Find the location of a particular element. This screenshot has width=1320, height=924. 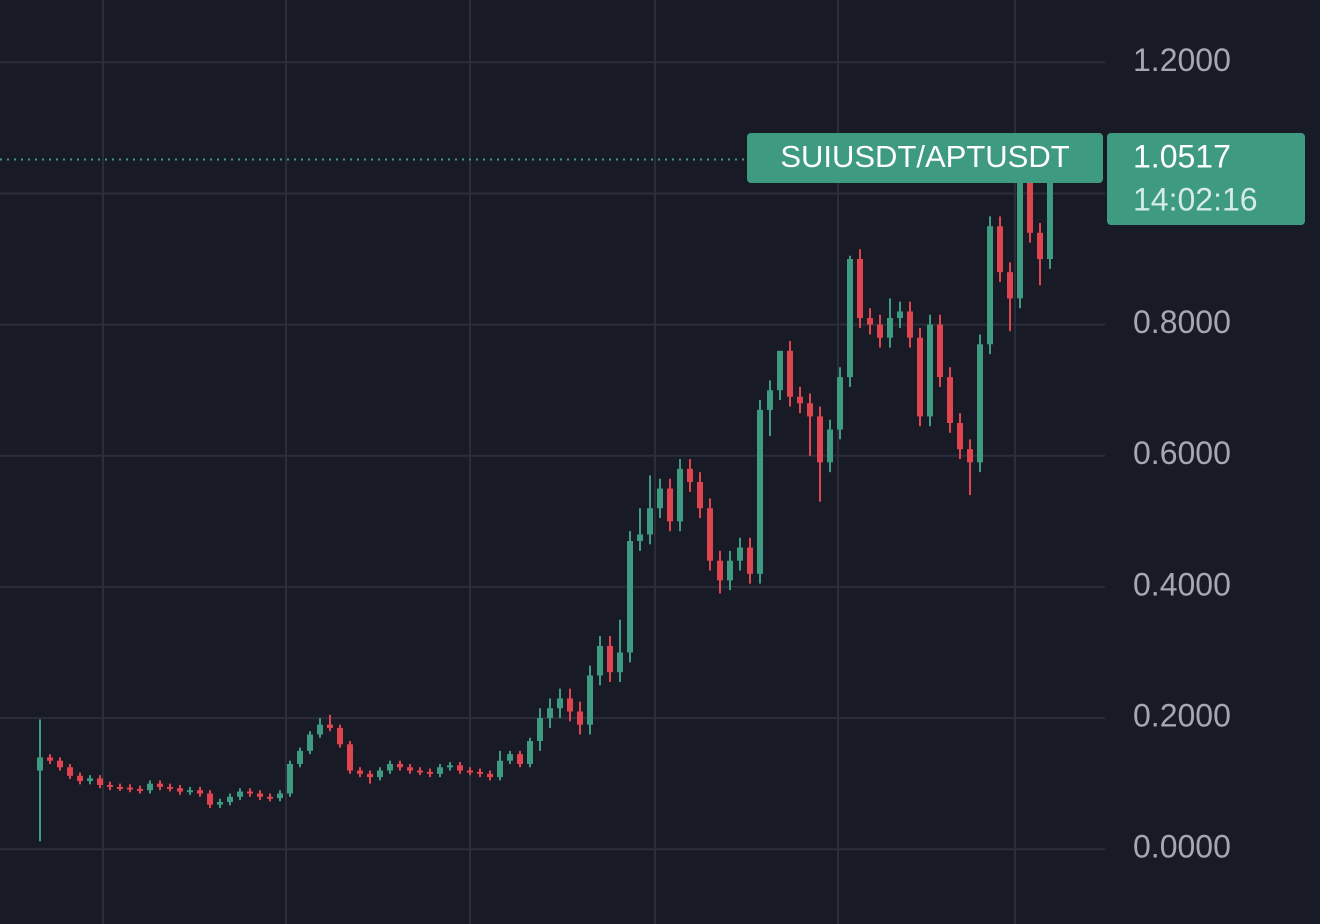

y-tick-label: 1.2000 is located at coordinates (1182, 60).